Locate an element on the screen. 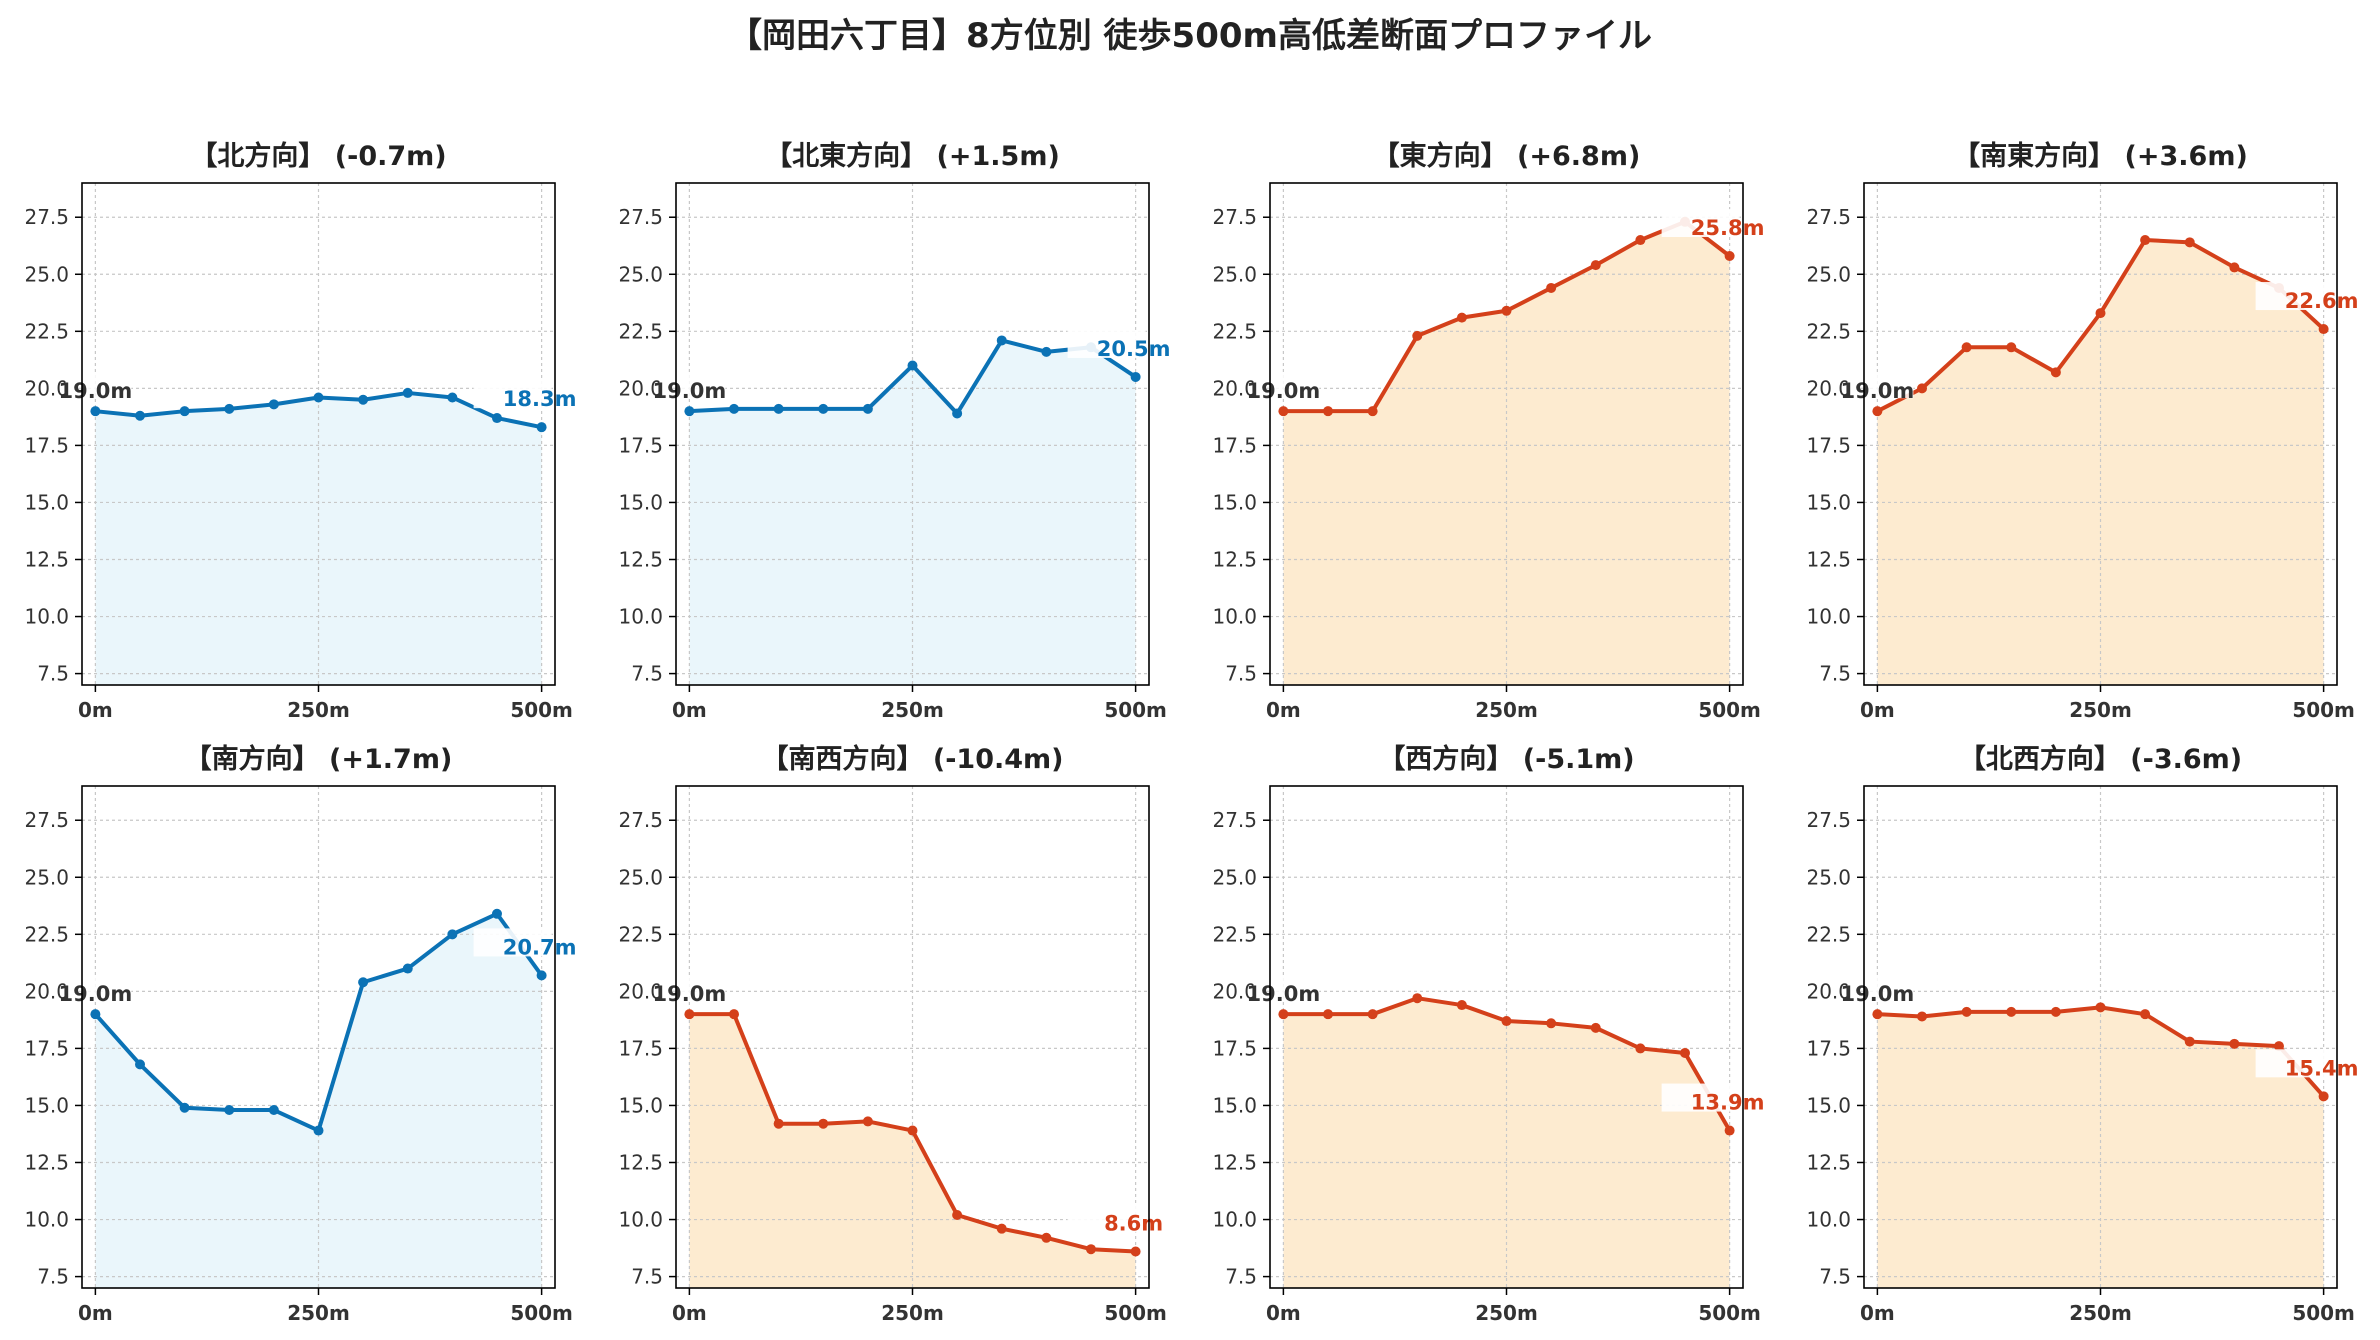 The height and width of the screenshot is (1340, 2380). figure-title: 【岡田六丁目】8方位別 徒歩500m高低差断面プロファイル is located at coordinates (1190, 36).